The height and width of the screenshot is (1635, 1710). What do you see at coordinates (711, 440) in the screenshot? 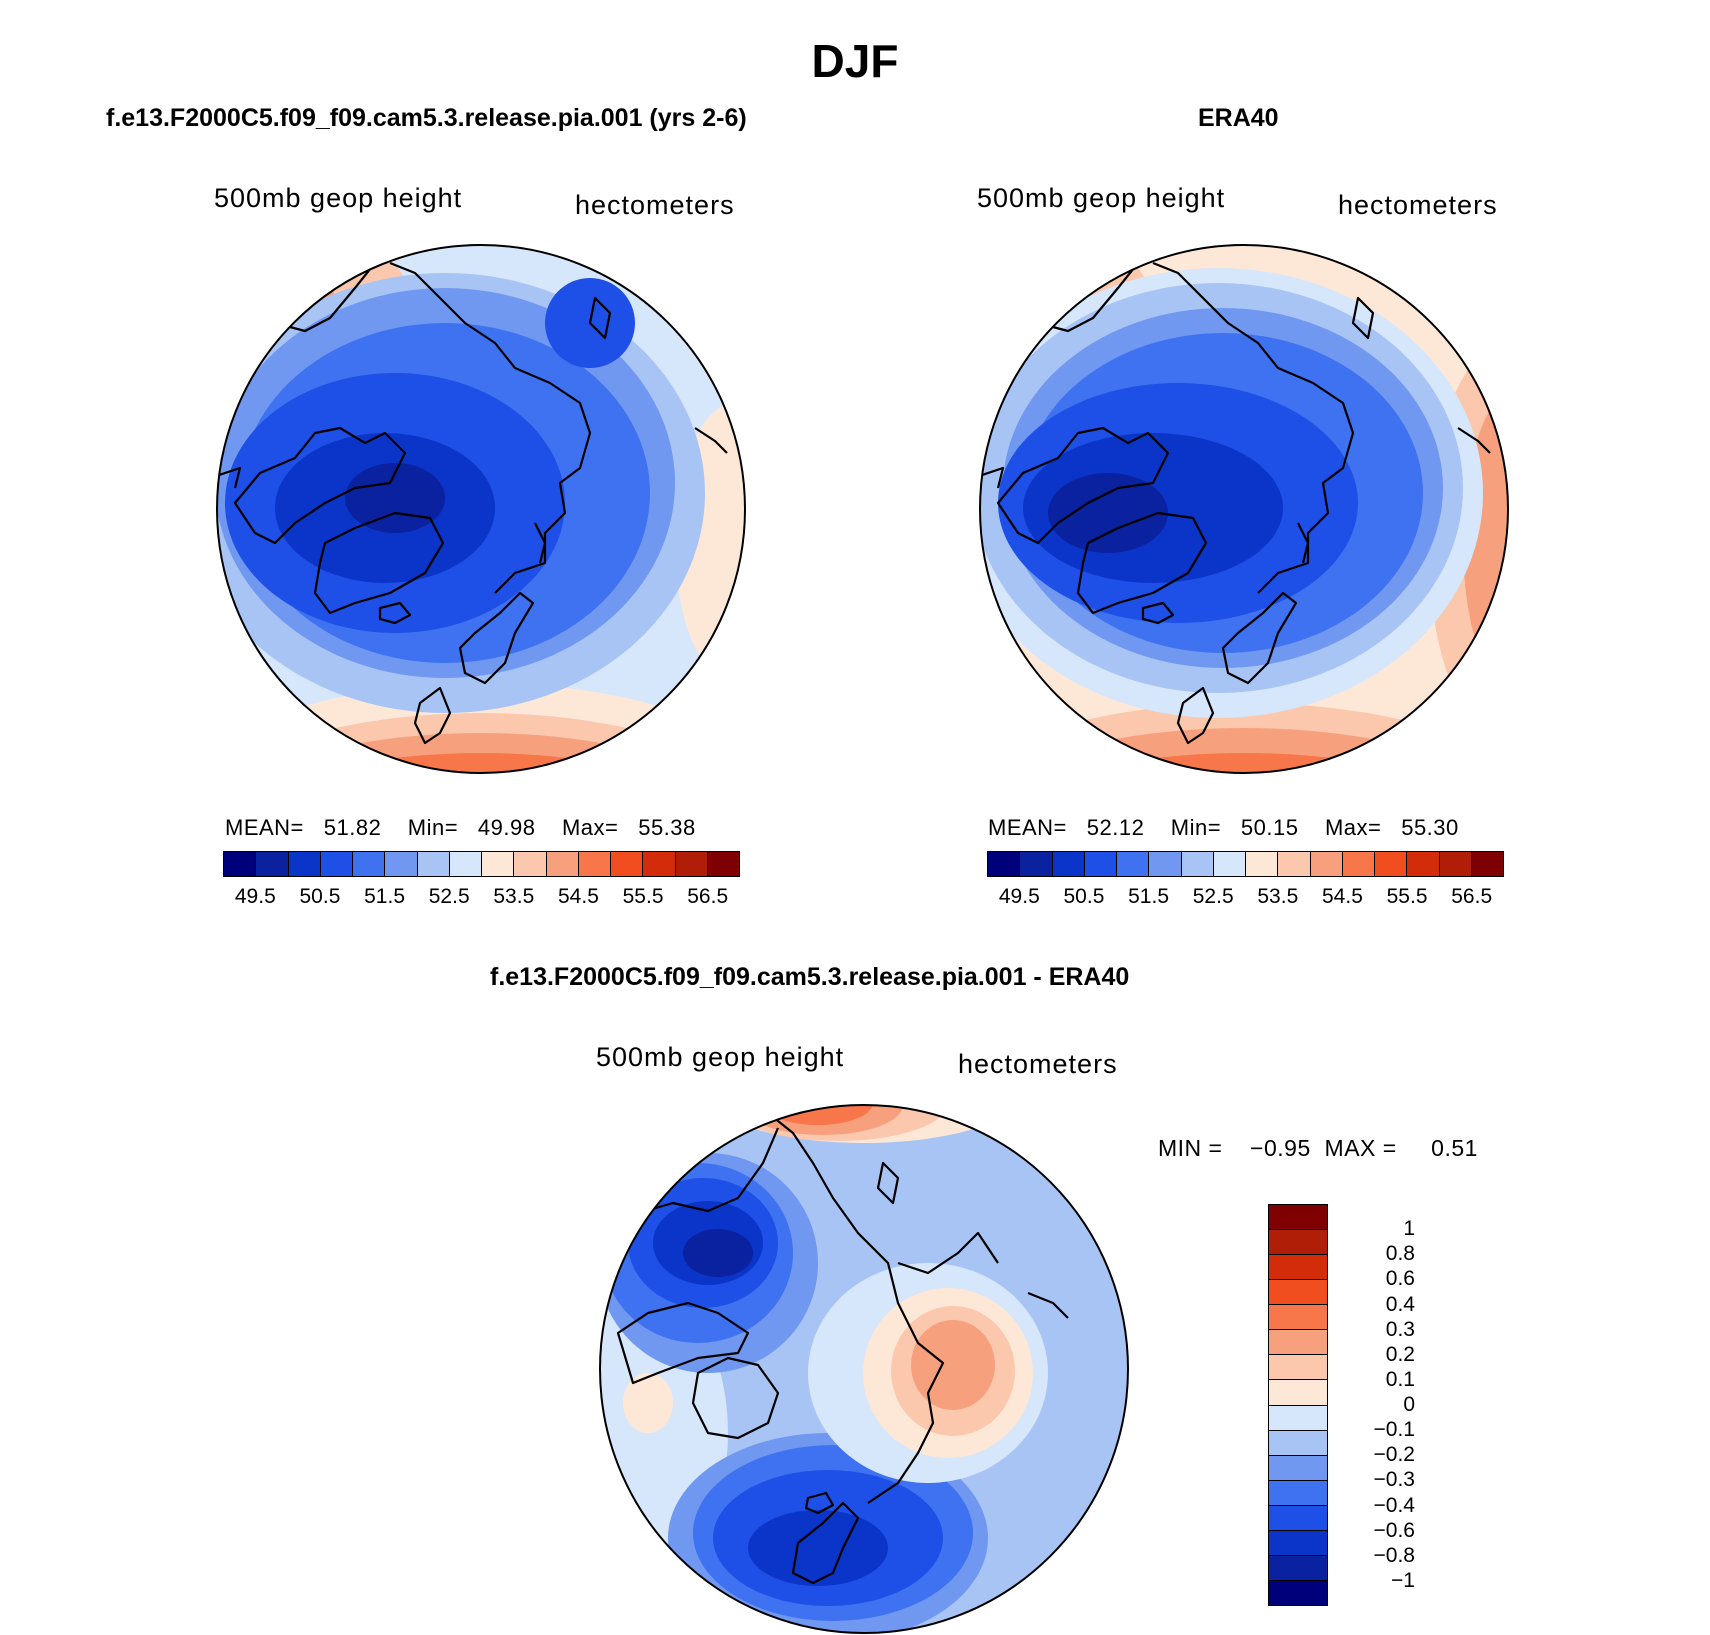
I see `panel1-coast-japan` at bounding box center [711, 440].